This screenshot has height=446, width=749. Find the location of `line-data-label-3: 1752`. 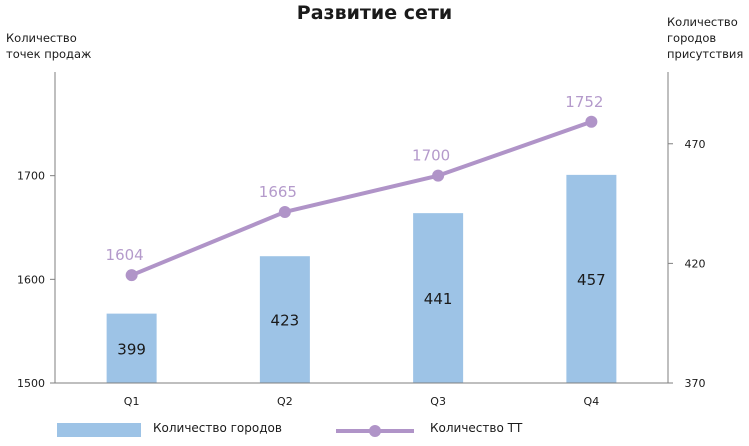

line-data-label-3: 1752 is located at coordinates (584, 102).